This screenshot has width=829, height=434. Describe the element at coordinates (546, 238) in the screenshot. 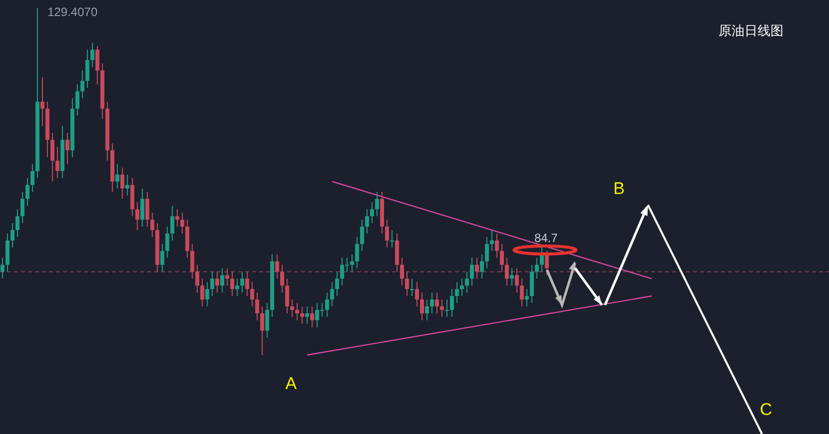

I see `annotation: 84.7` at that location.